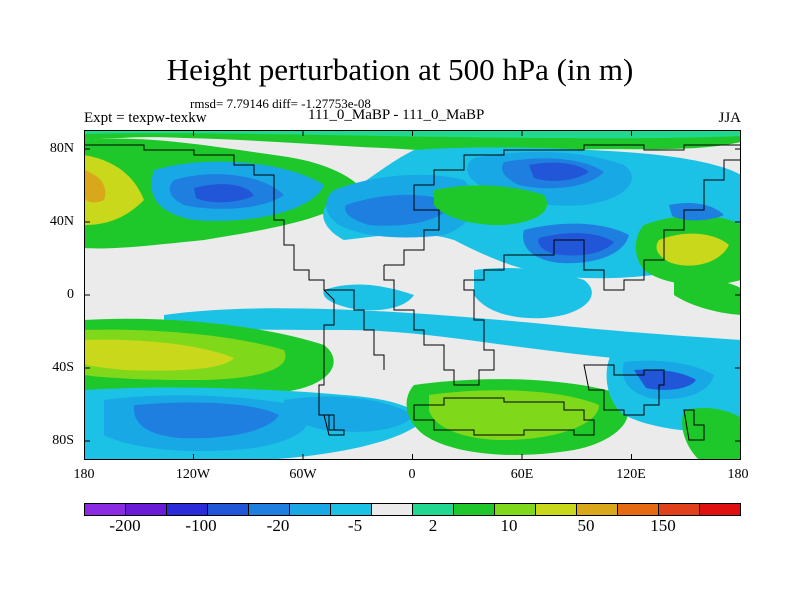  What do you see at coordinates (125, 525) in the screenshot?
I see `colorbar-label: -200` at bounding box center [125, 525].